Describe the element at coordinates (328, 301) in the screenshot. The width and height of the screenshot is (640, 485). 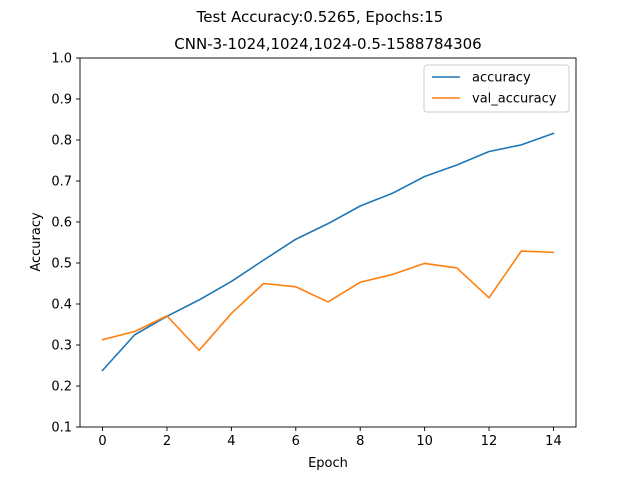
I see `series-line-val-accuracy` at that location.